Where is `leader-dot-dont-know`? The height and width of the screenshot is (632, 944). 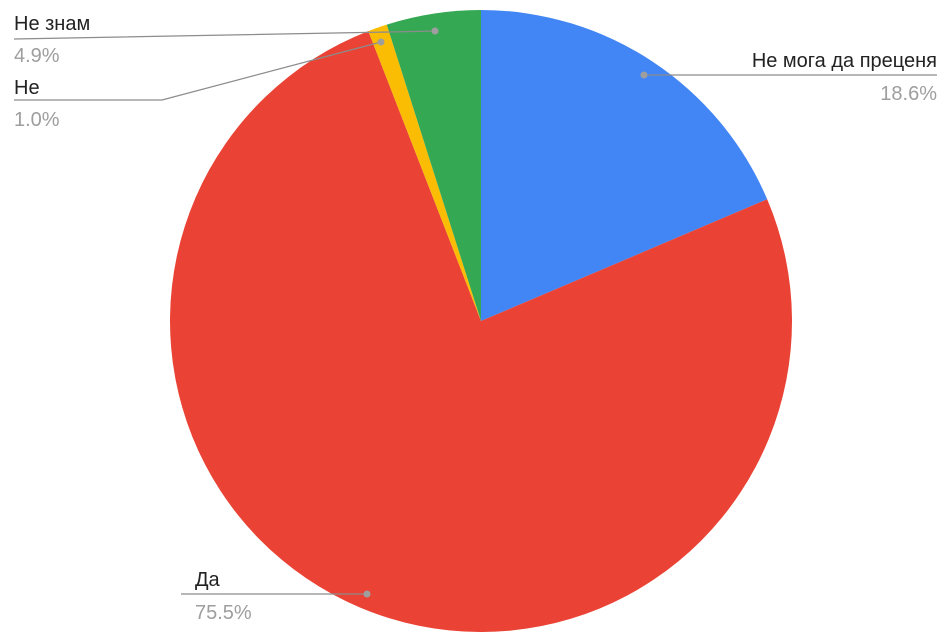 leader-dot-dont-know is located at coordinates (435, 31).